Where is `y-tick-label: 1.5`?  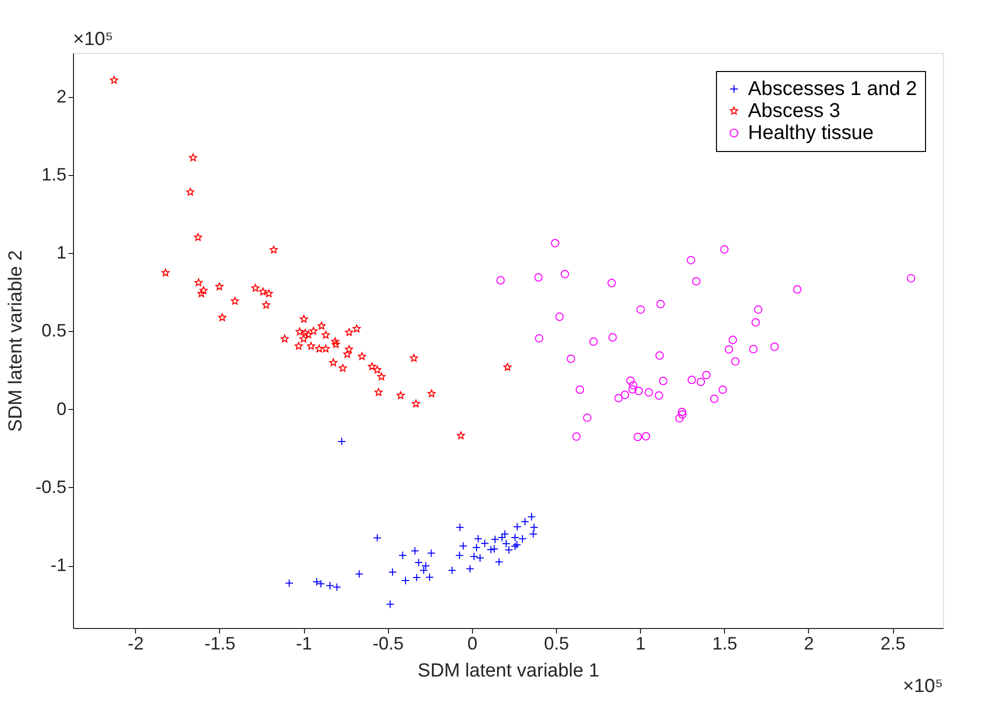
y-tick-label: 1.5 is located at coordinates (53, 174).